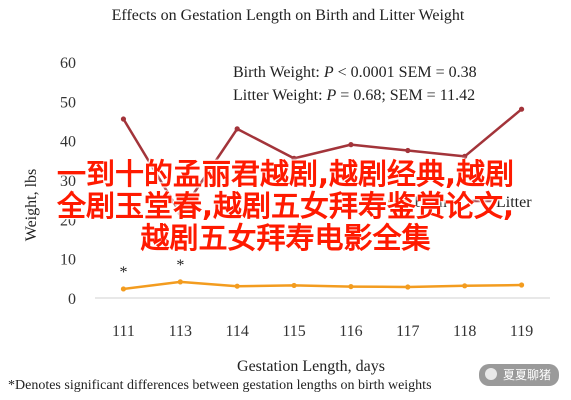 The height and width of the screenshot is (400, 571). I want to click on x-tick-label: 115, so click(293, 331).